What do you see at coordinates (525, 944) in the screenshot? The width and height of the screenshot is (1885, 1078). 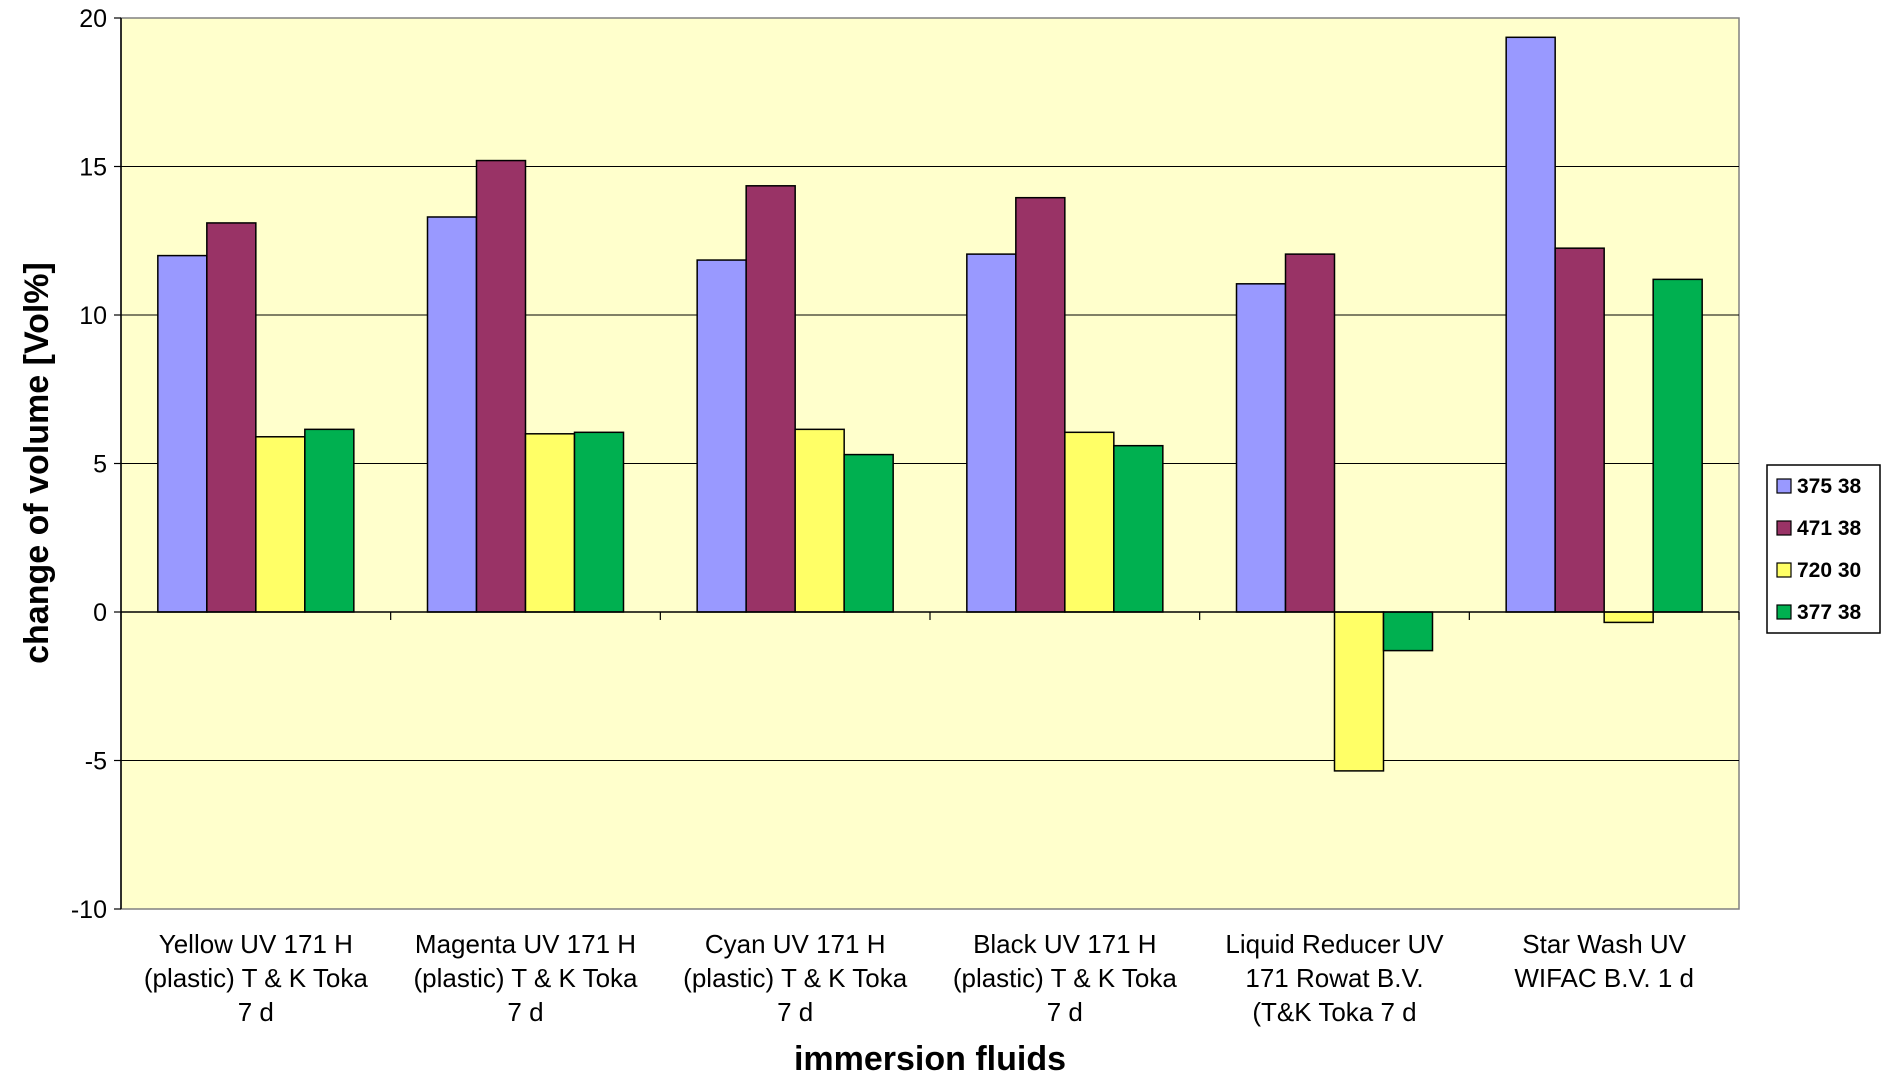 I see `category-label-line: Magenta UV 171 H` at bounding box center [525, 944].